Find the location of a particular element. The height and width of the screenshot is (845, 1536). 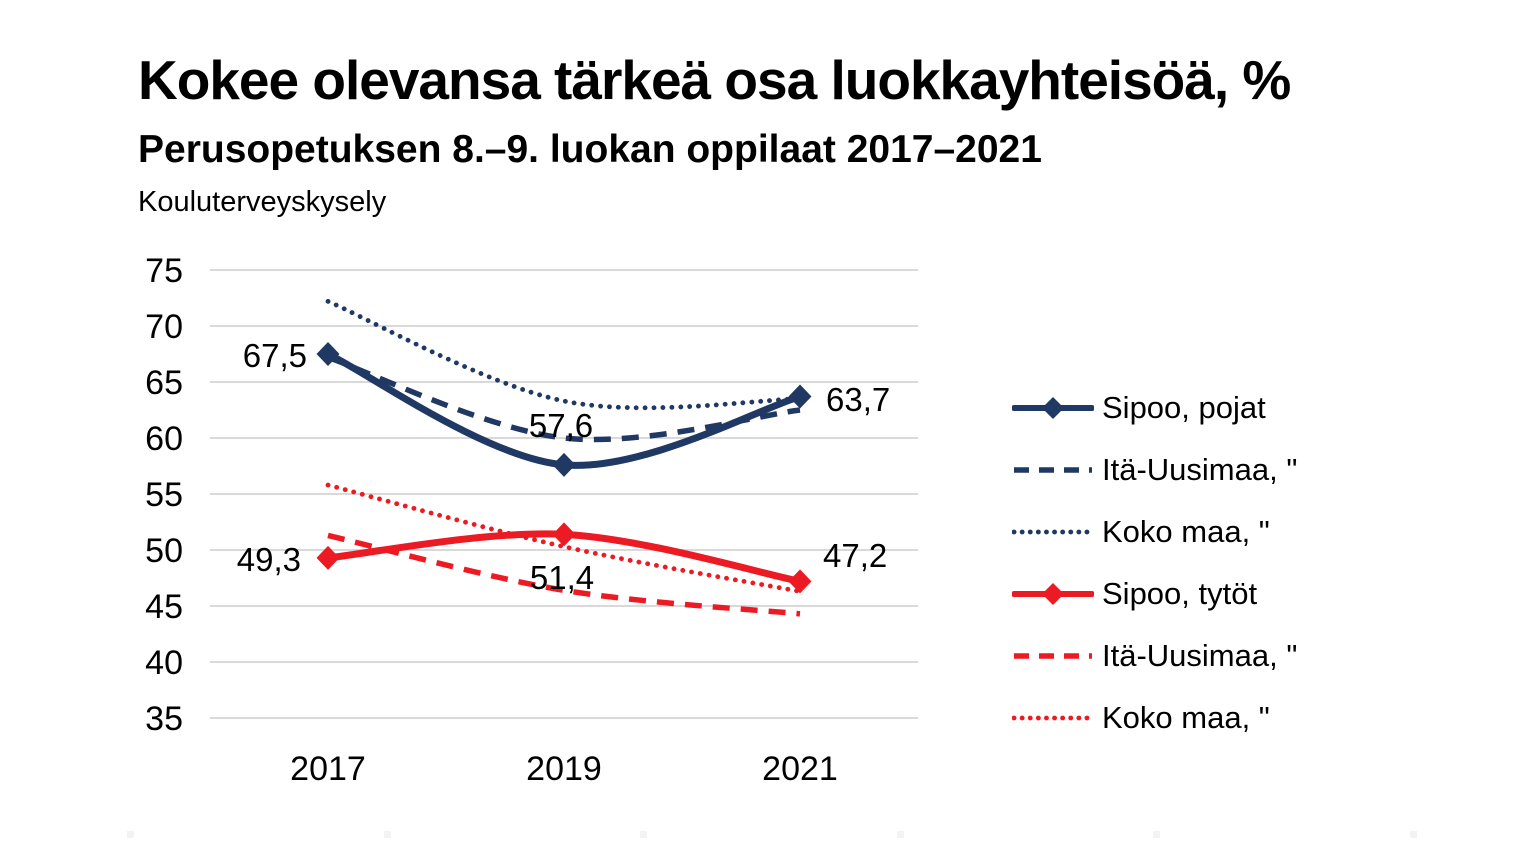

x-axis-tick-label-2021: 2021 is located at coordinates (800, 769).